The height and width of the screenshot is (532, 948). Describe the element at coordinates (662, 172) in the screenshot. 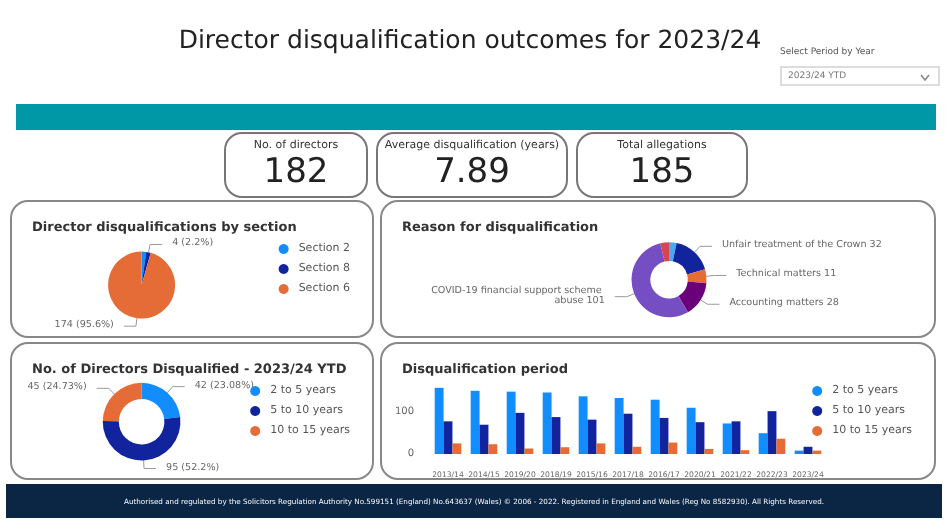

I see `text: 185` at that location.